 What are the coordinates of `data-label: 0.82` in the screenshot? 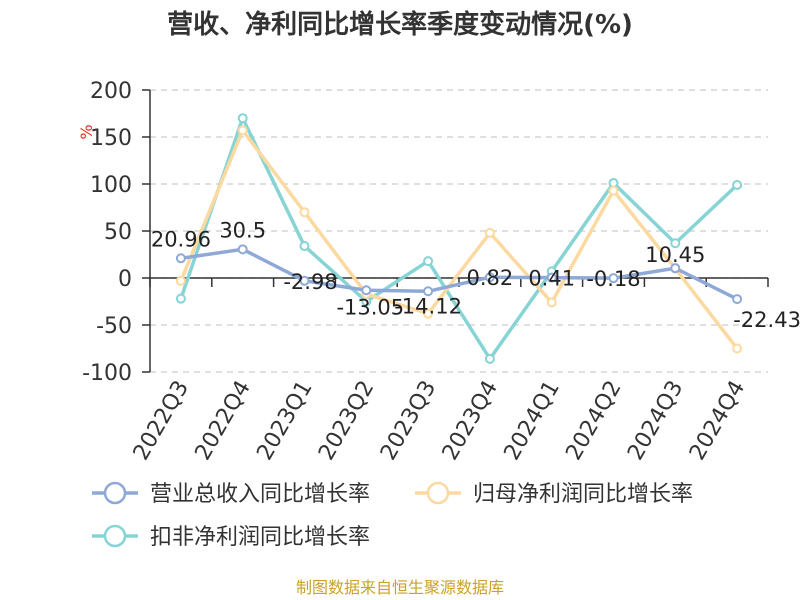 It's located at (490, 278).